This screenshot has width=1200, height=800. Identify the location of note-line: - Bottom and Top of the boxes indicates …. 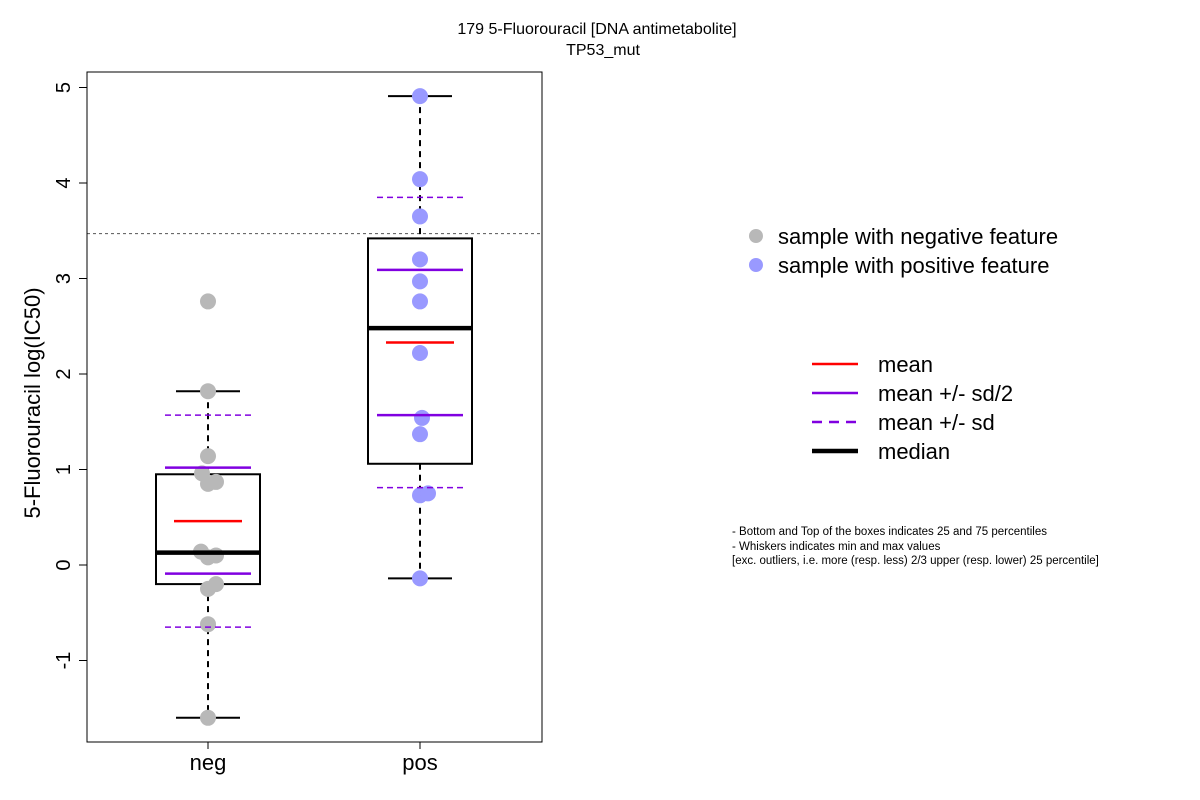
(889, 532).